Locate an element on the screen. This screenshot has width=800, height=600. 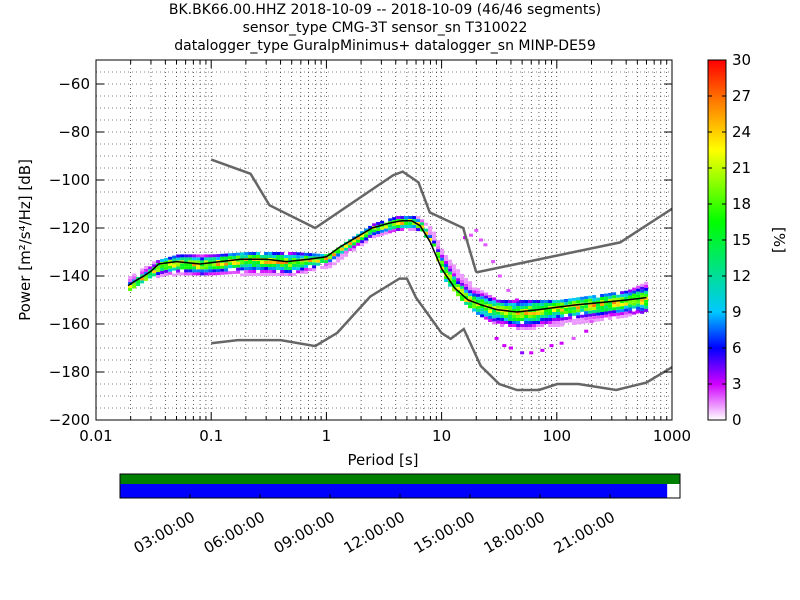
psd-outlier-cell is located at coordinates (485, 245).